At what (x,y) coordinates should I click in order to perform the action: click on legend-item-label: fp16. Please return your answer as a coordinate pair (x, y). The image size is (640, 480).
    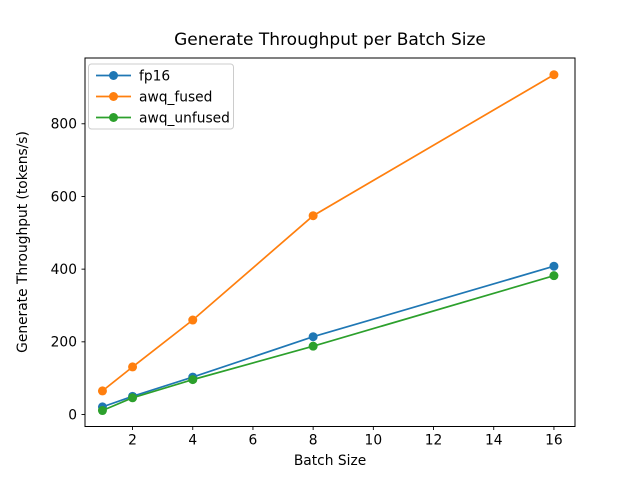
    Looking at the image, I should click on (154, 76).